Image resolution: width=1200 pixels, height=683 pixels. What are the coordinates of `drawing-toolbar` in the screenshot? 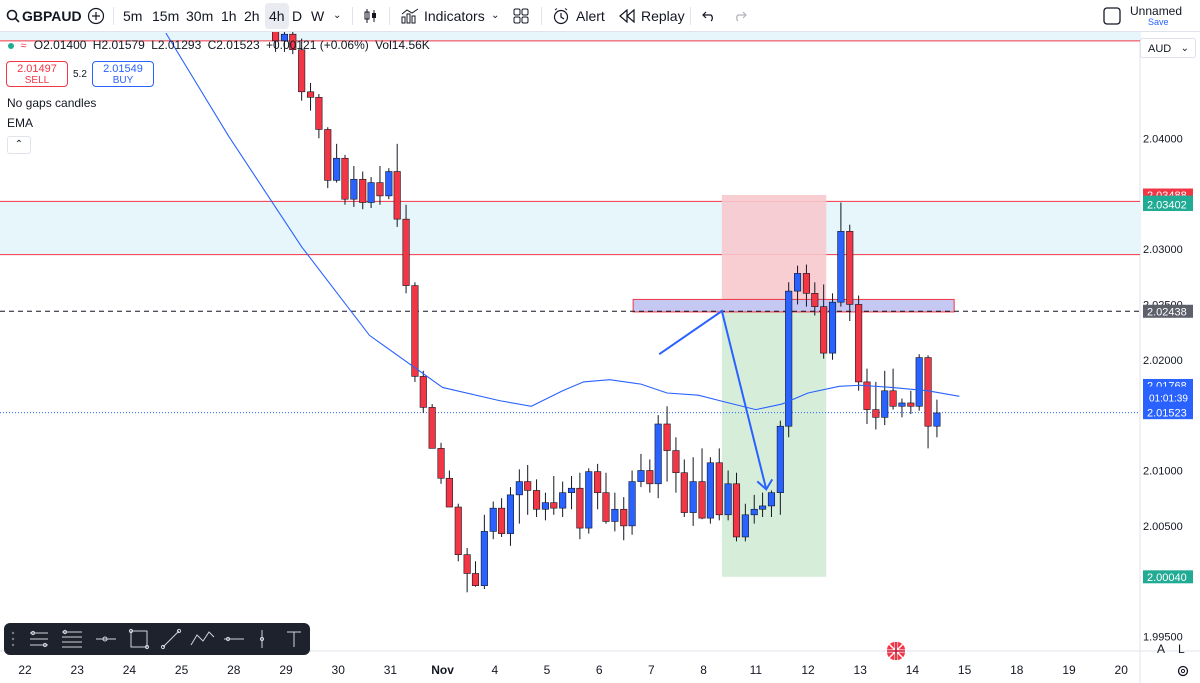 It's located at (157, 639).